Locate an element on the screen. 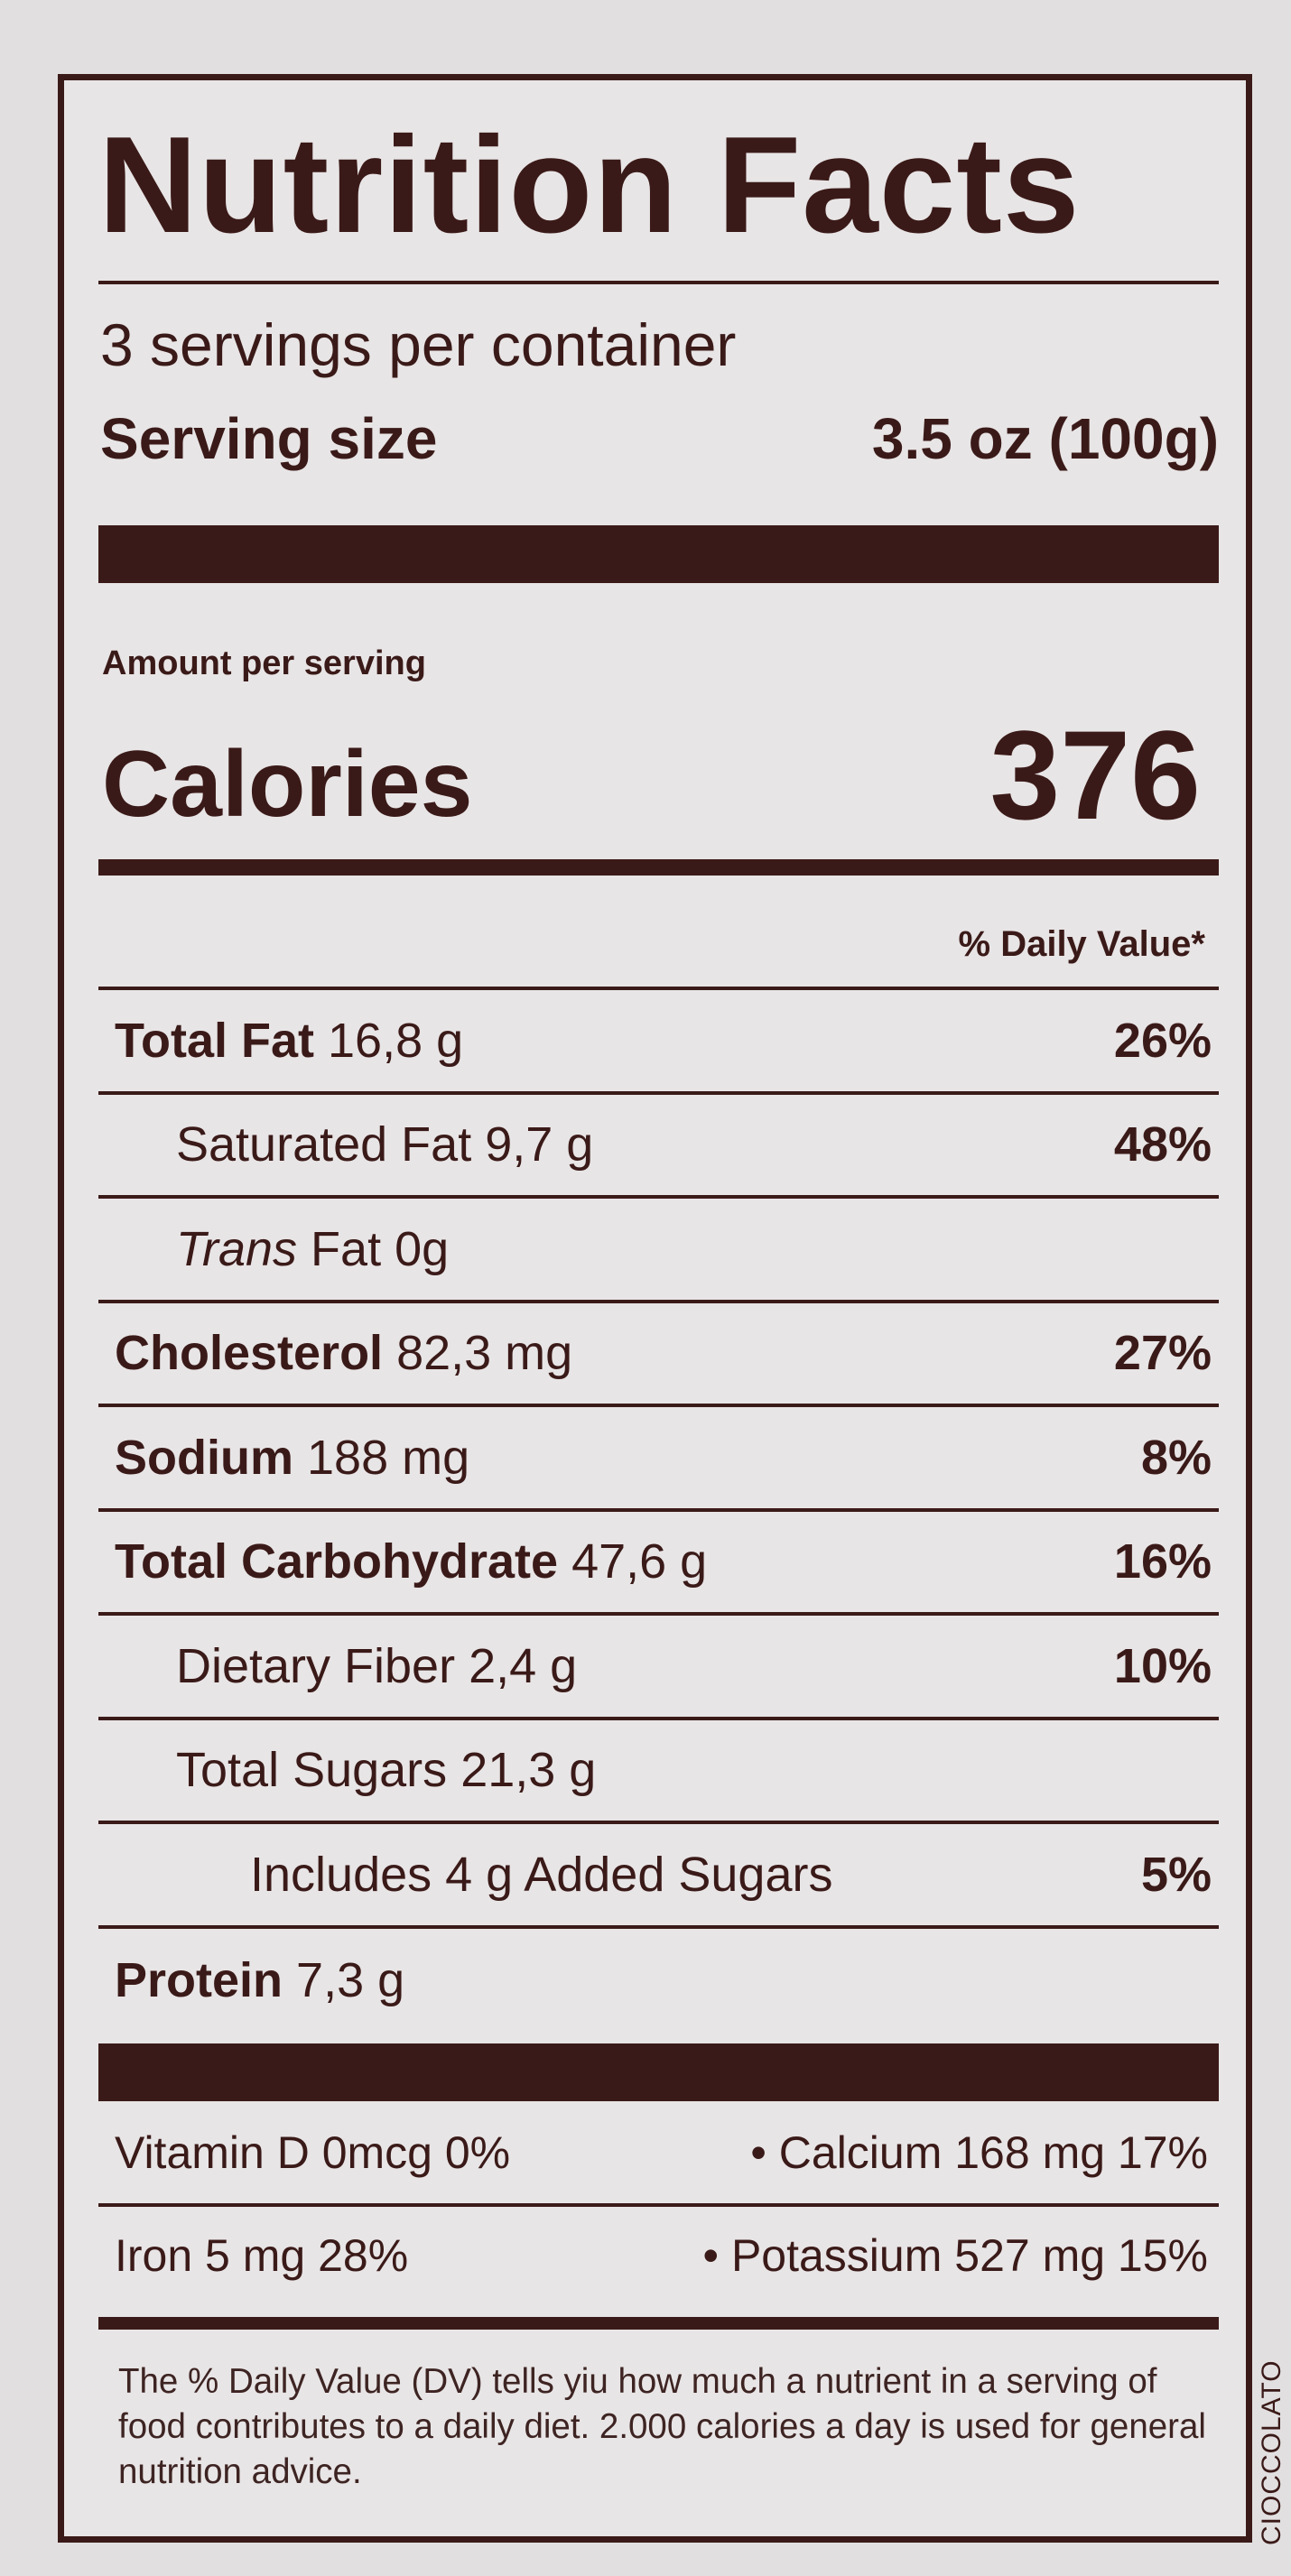 Image resolution: width=1291 pixels, height=2576 pixels. servings-per-container: 3 servings per container is located at coordinates (418, 344).